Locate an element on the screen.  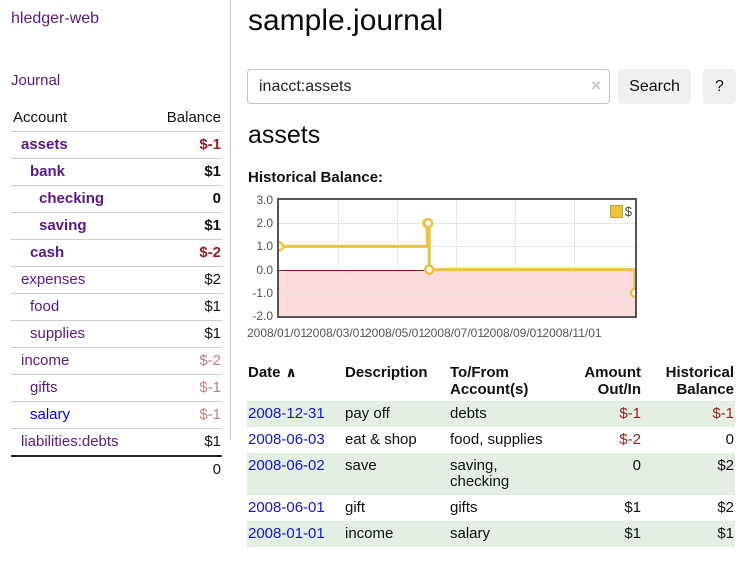
register-col-historical: Historical Balance is located at coordinates (699, 381).